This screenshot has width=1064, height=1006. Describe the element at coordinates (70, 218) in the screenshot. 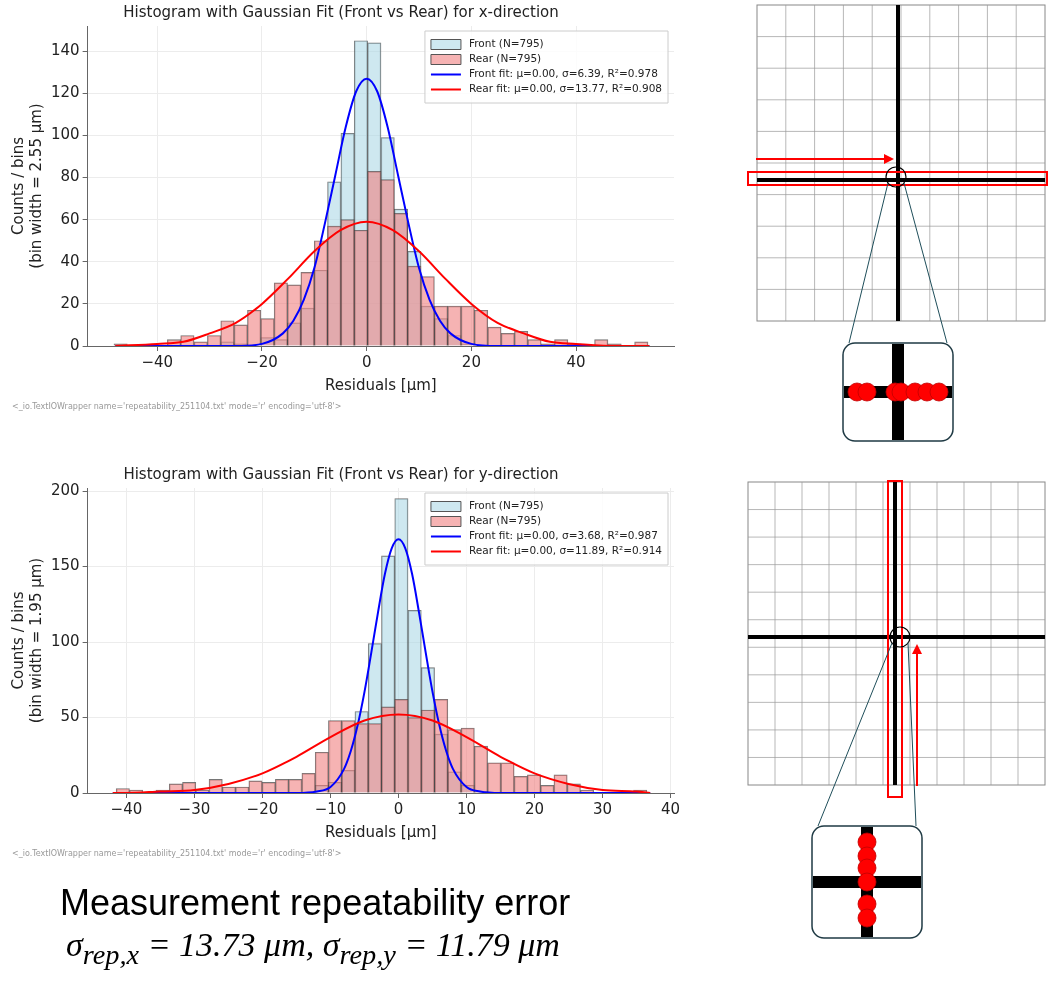

I see `y-tick-label: 60` at that location.